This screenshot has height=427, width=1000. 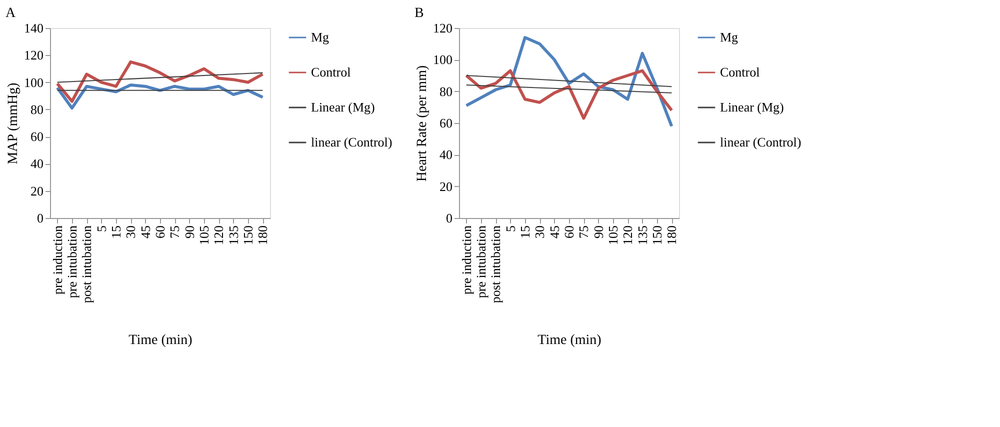 I want to click on y-axis-title: MAP (mmHg), so click(x=13, y=123).